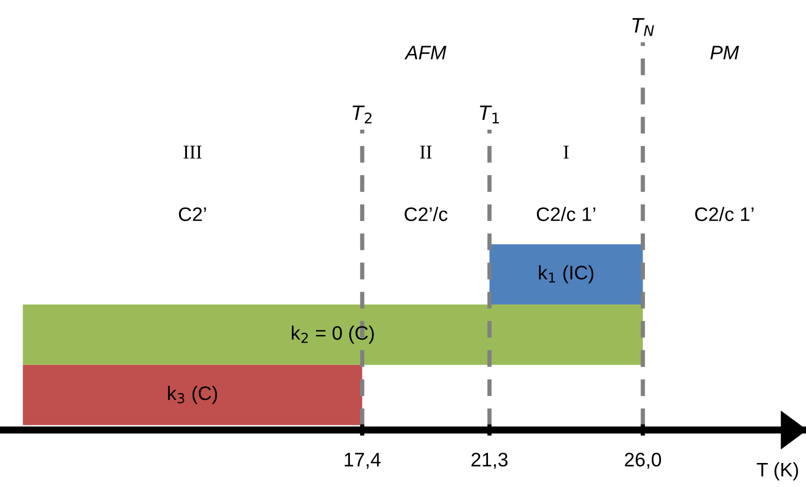  Describe the element at coordinates (362, 115) in the screenshot. I see `ref-line-label: T$_{2}$` at that location.